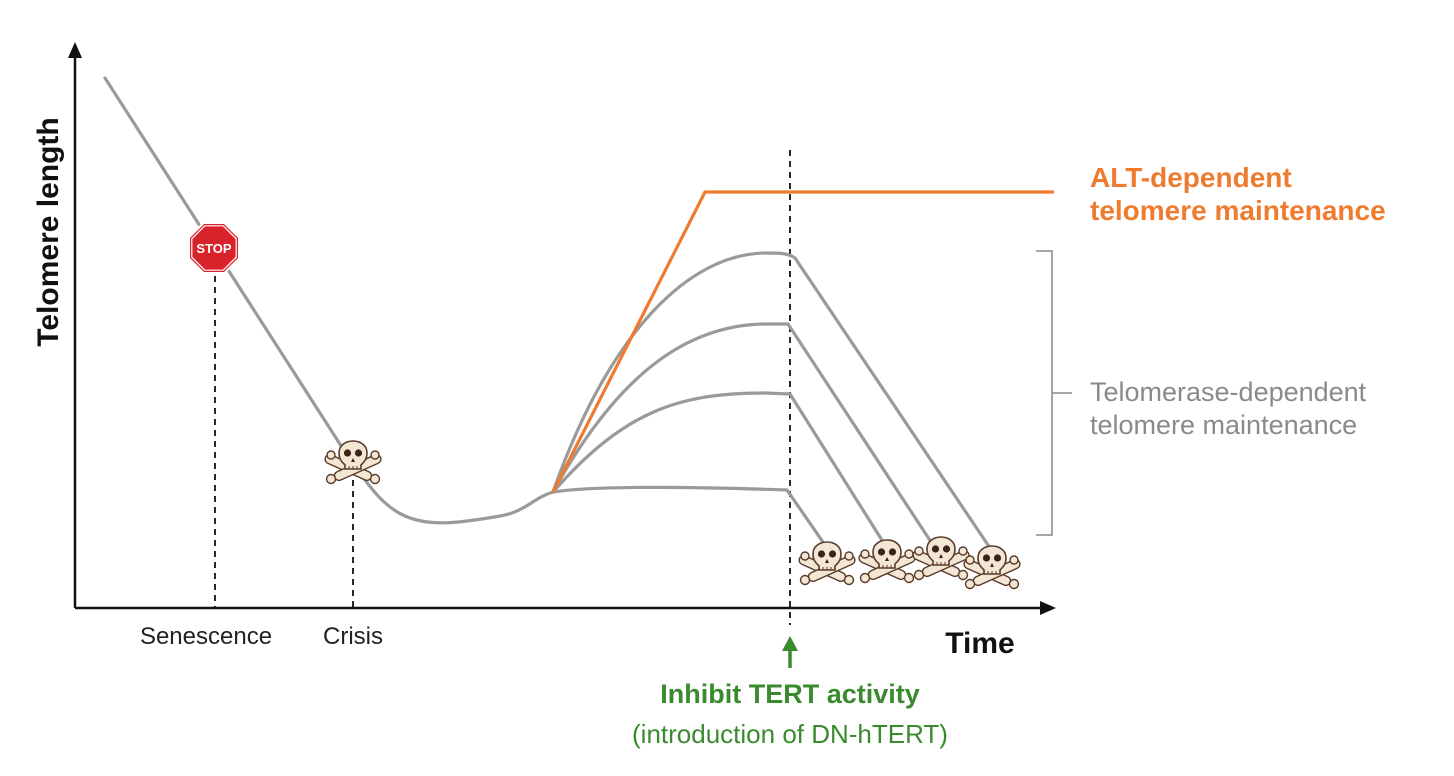  What do you see at coordinates (979, 643) in the screenshot?
I see `x-axis-label: Time` at bounding box center [979, 643].